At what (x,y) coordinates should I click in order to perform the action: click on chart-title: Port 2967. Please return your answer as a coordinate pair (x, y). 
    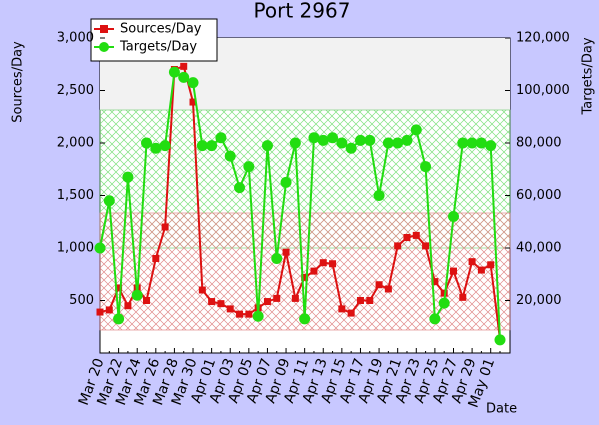
    Looking at the image, I should click on (302, 11).